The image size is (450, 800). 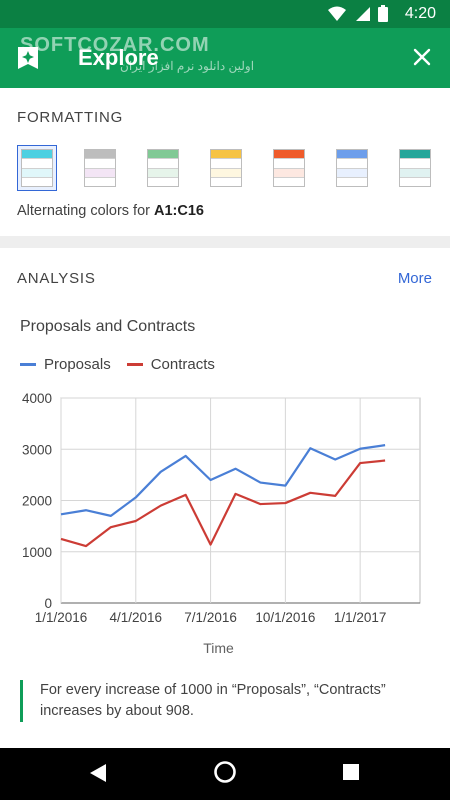 What do you see at coordinates (28, 58) in the screenshot?
I see `explore-icon` at bounding box center [28, 58].